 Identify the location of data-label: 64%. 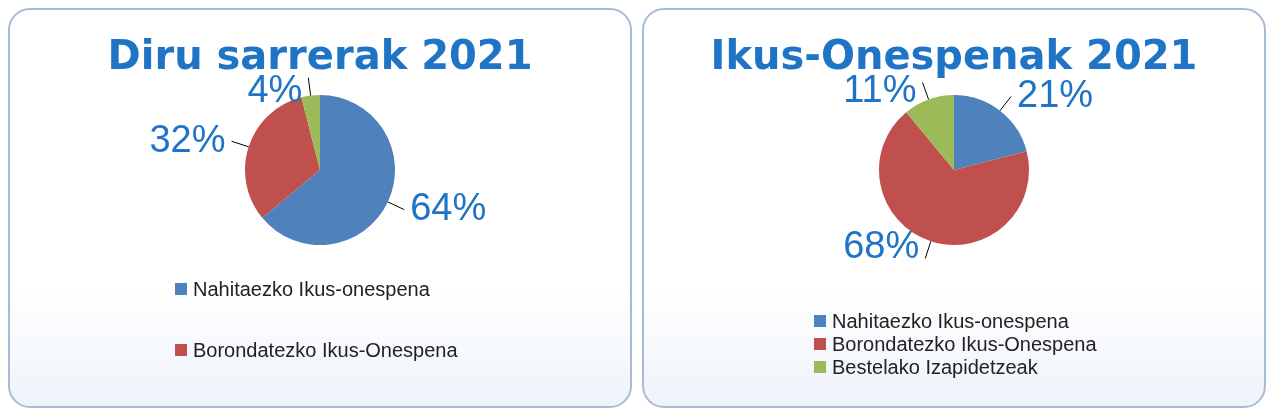
(448, 207).